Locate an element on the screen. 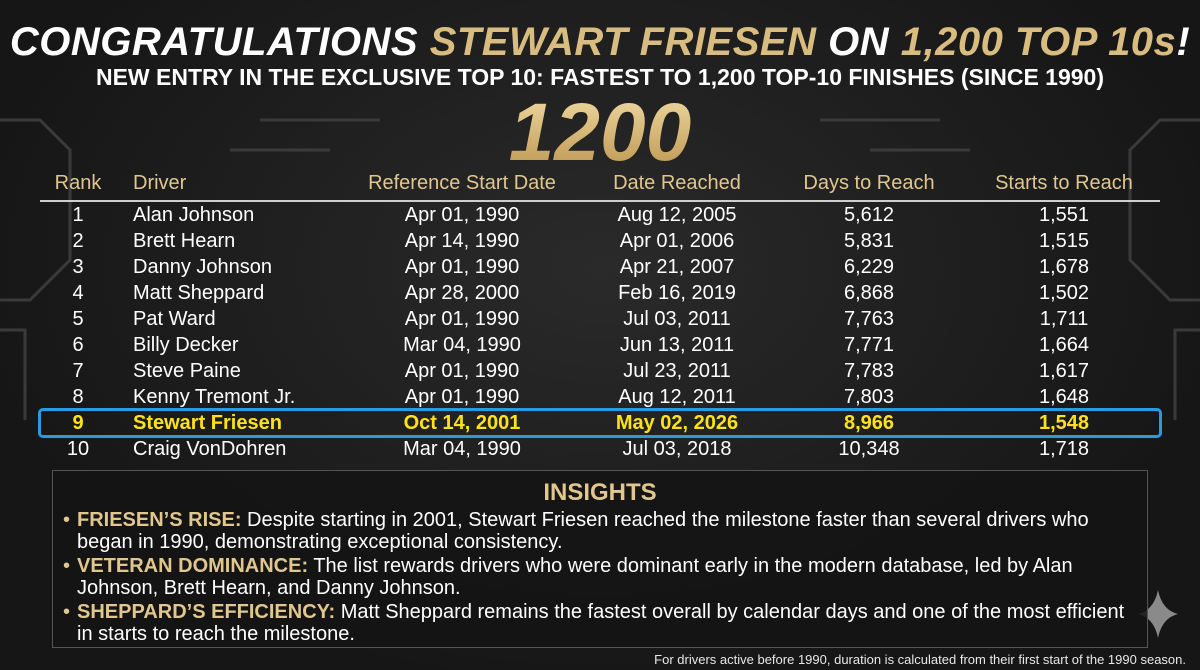 The height and width of the screenshot is (670, 1200). table-cell: Apr 21, 2007 is located at coordinates (677, 267).